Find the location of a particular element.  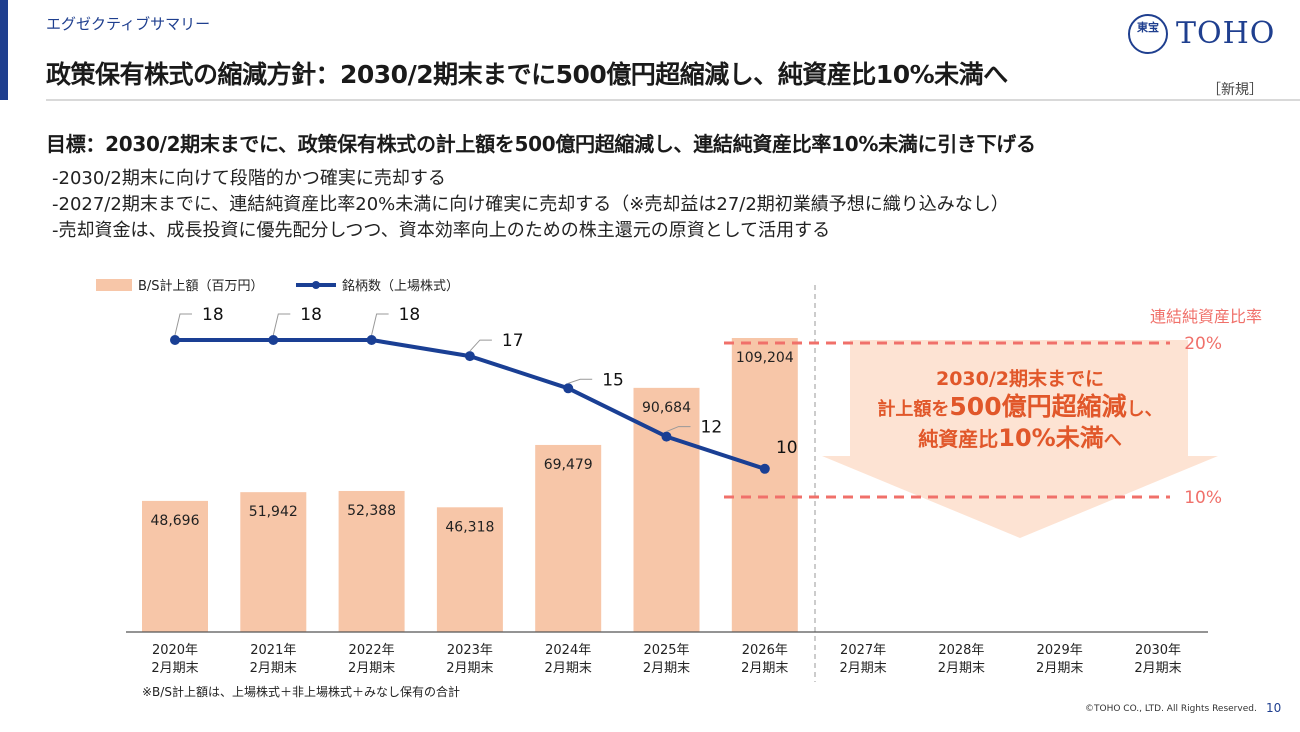

x-tick-label: 2025年 is located at coordinates (666, 650).